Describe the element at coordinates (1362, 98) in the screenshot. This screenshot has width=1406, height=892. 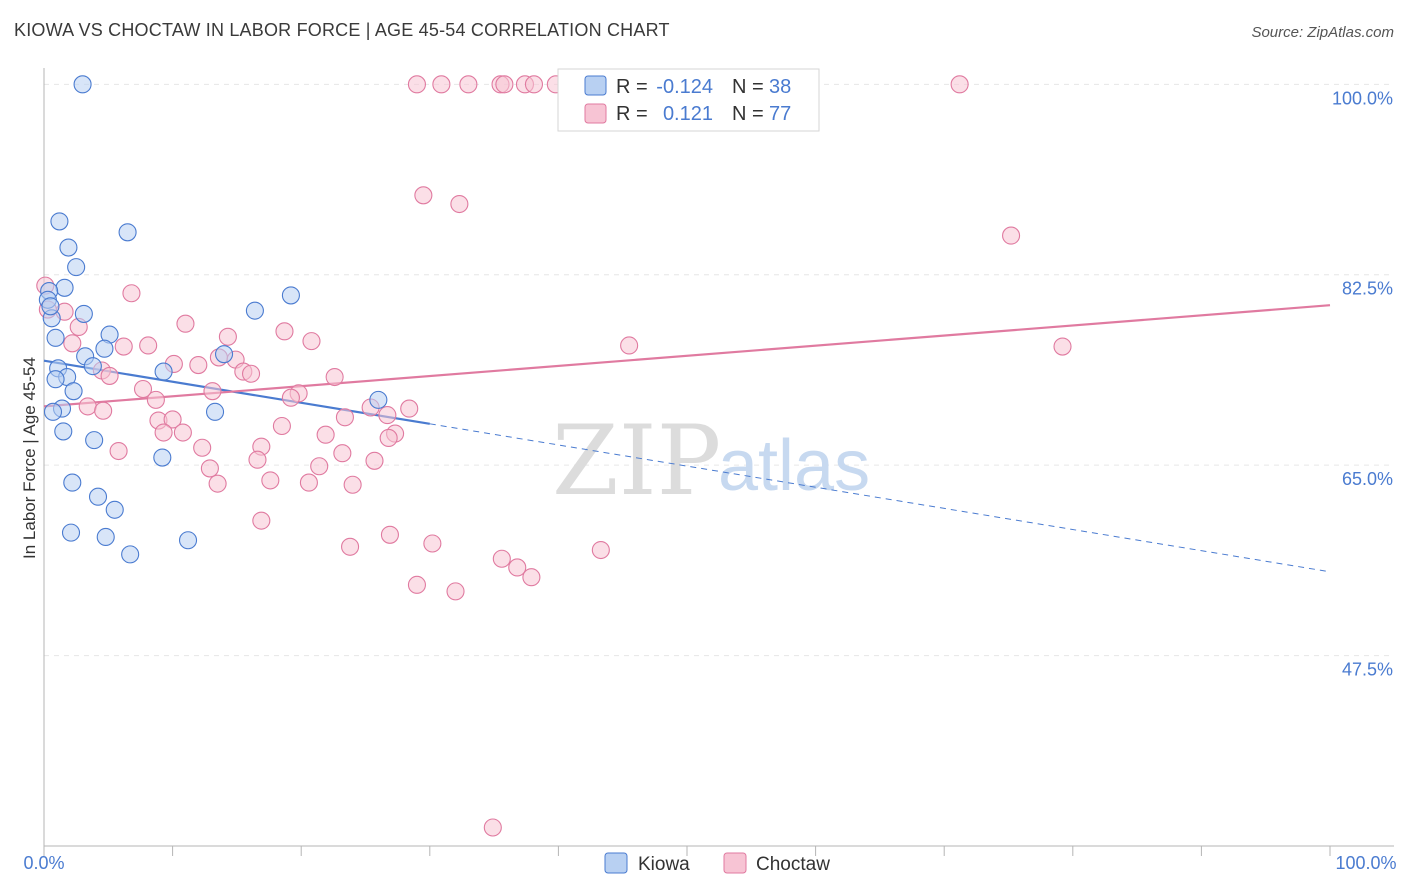
I see `y-tick-label: 100.0%` at that location.